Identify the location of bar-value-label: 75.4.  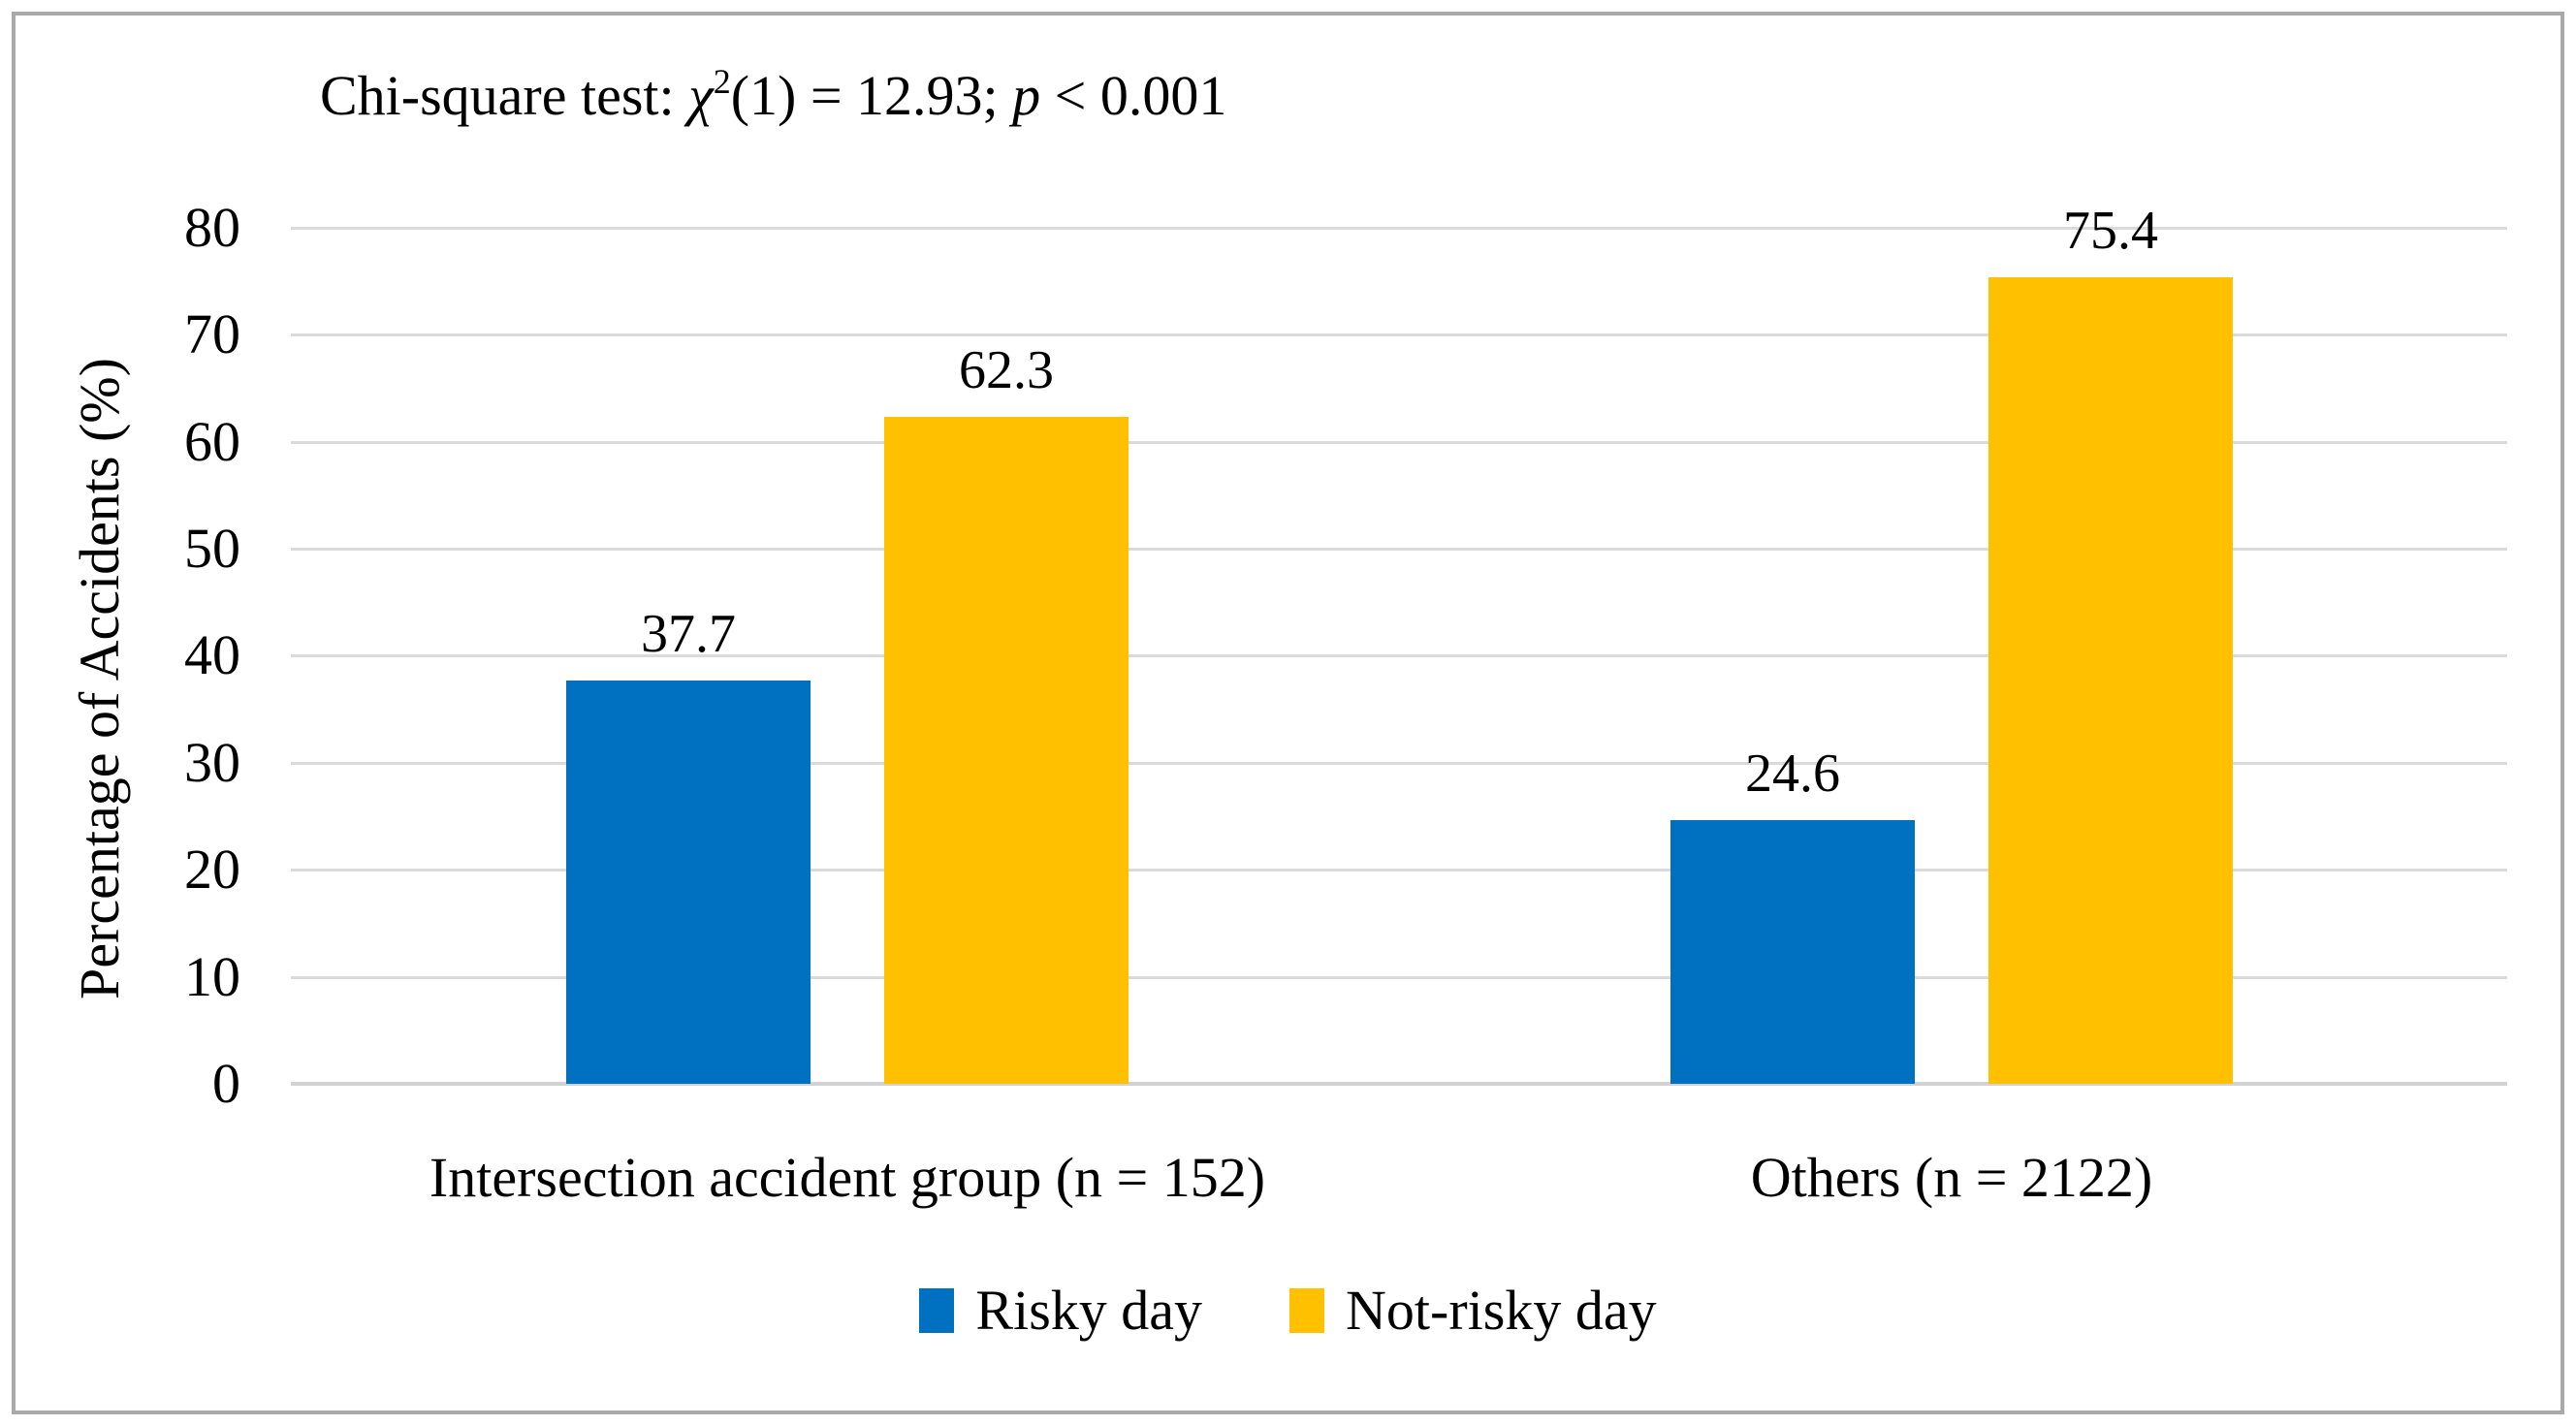
(2110, 231).